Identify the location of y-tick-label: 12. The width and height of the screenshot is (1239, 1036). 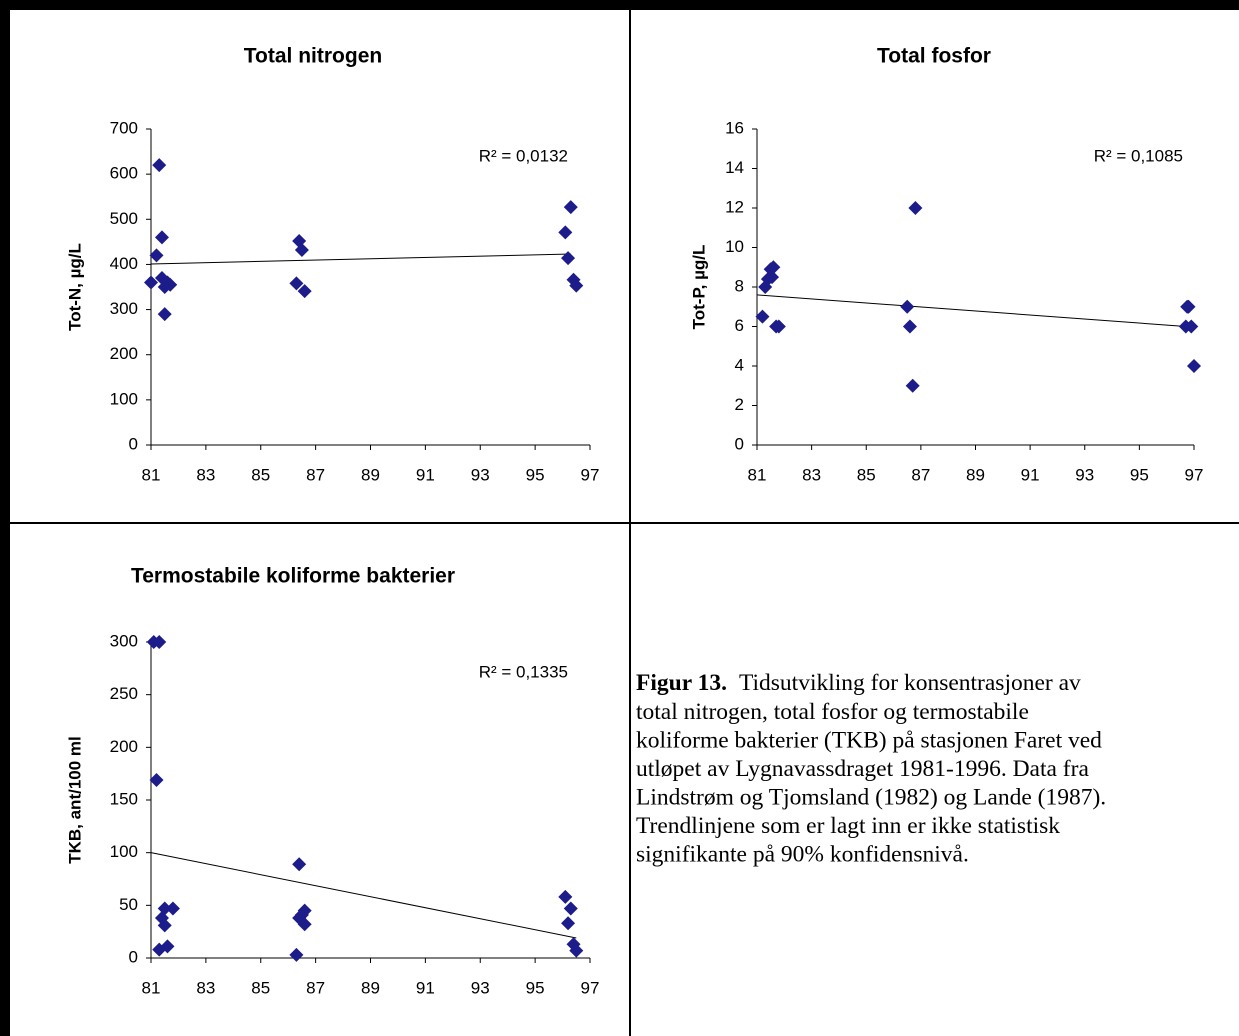
(734, 206).